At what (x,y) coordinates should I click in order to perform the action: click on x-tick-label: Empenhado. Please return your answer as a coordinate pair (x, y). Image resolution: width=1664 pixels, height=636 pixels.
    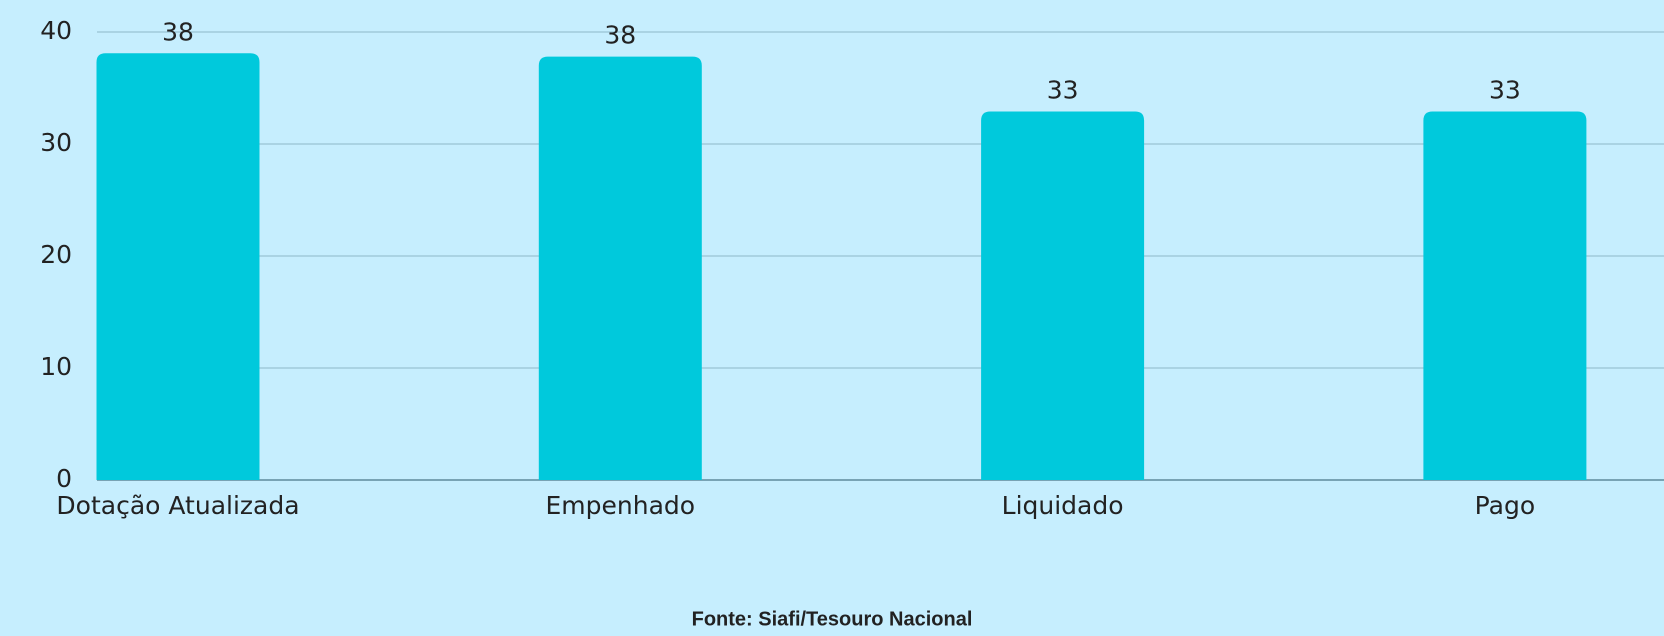
    Looking at the image, I should click on (621, 505).